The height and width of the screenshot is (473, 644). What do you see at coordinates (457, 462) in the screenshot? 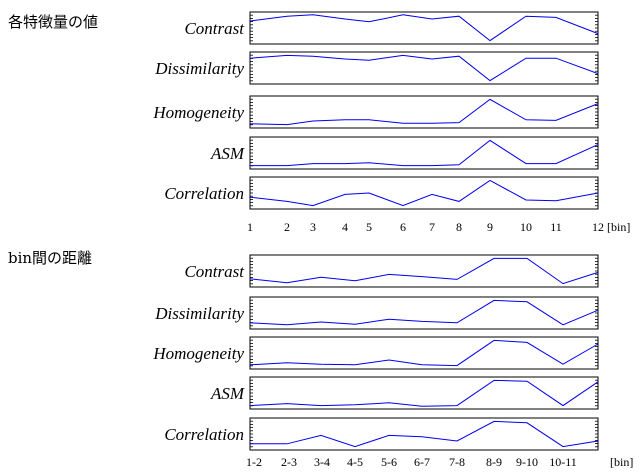
I see `x-tick-label: 7-8` at bounding box center [457, 462].